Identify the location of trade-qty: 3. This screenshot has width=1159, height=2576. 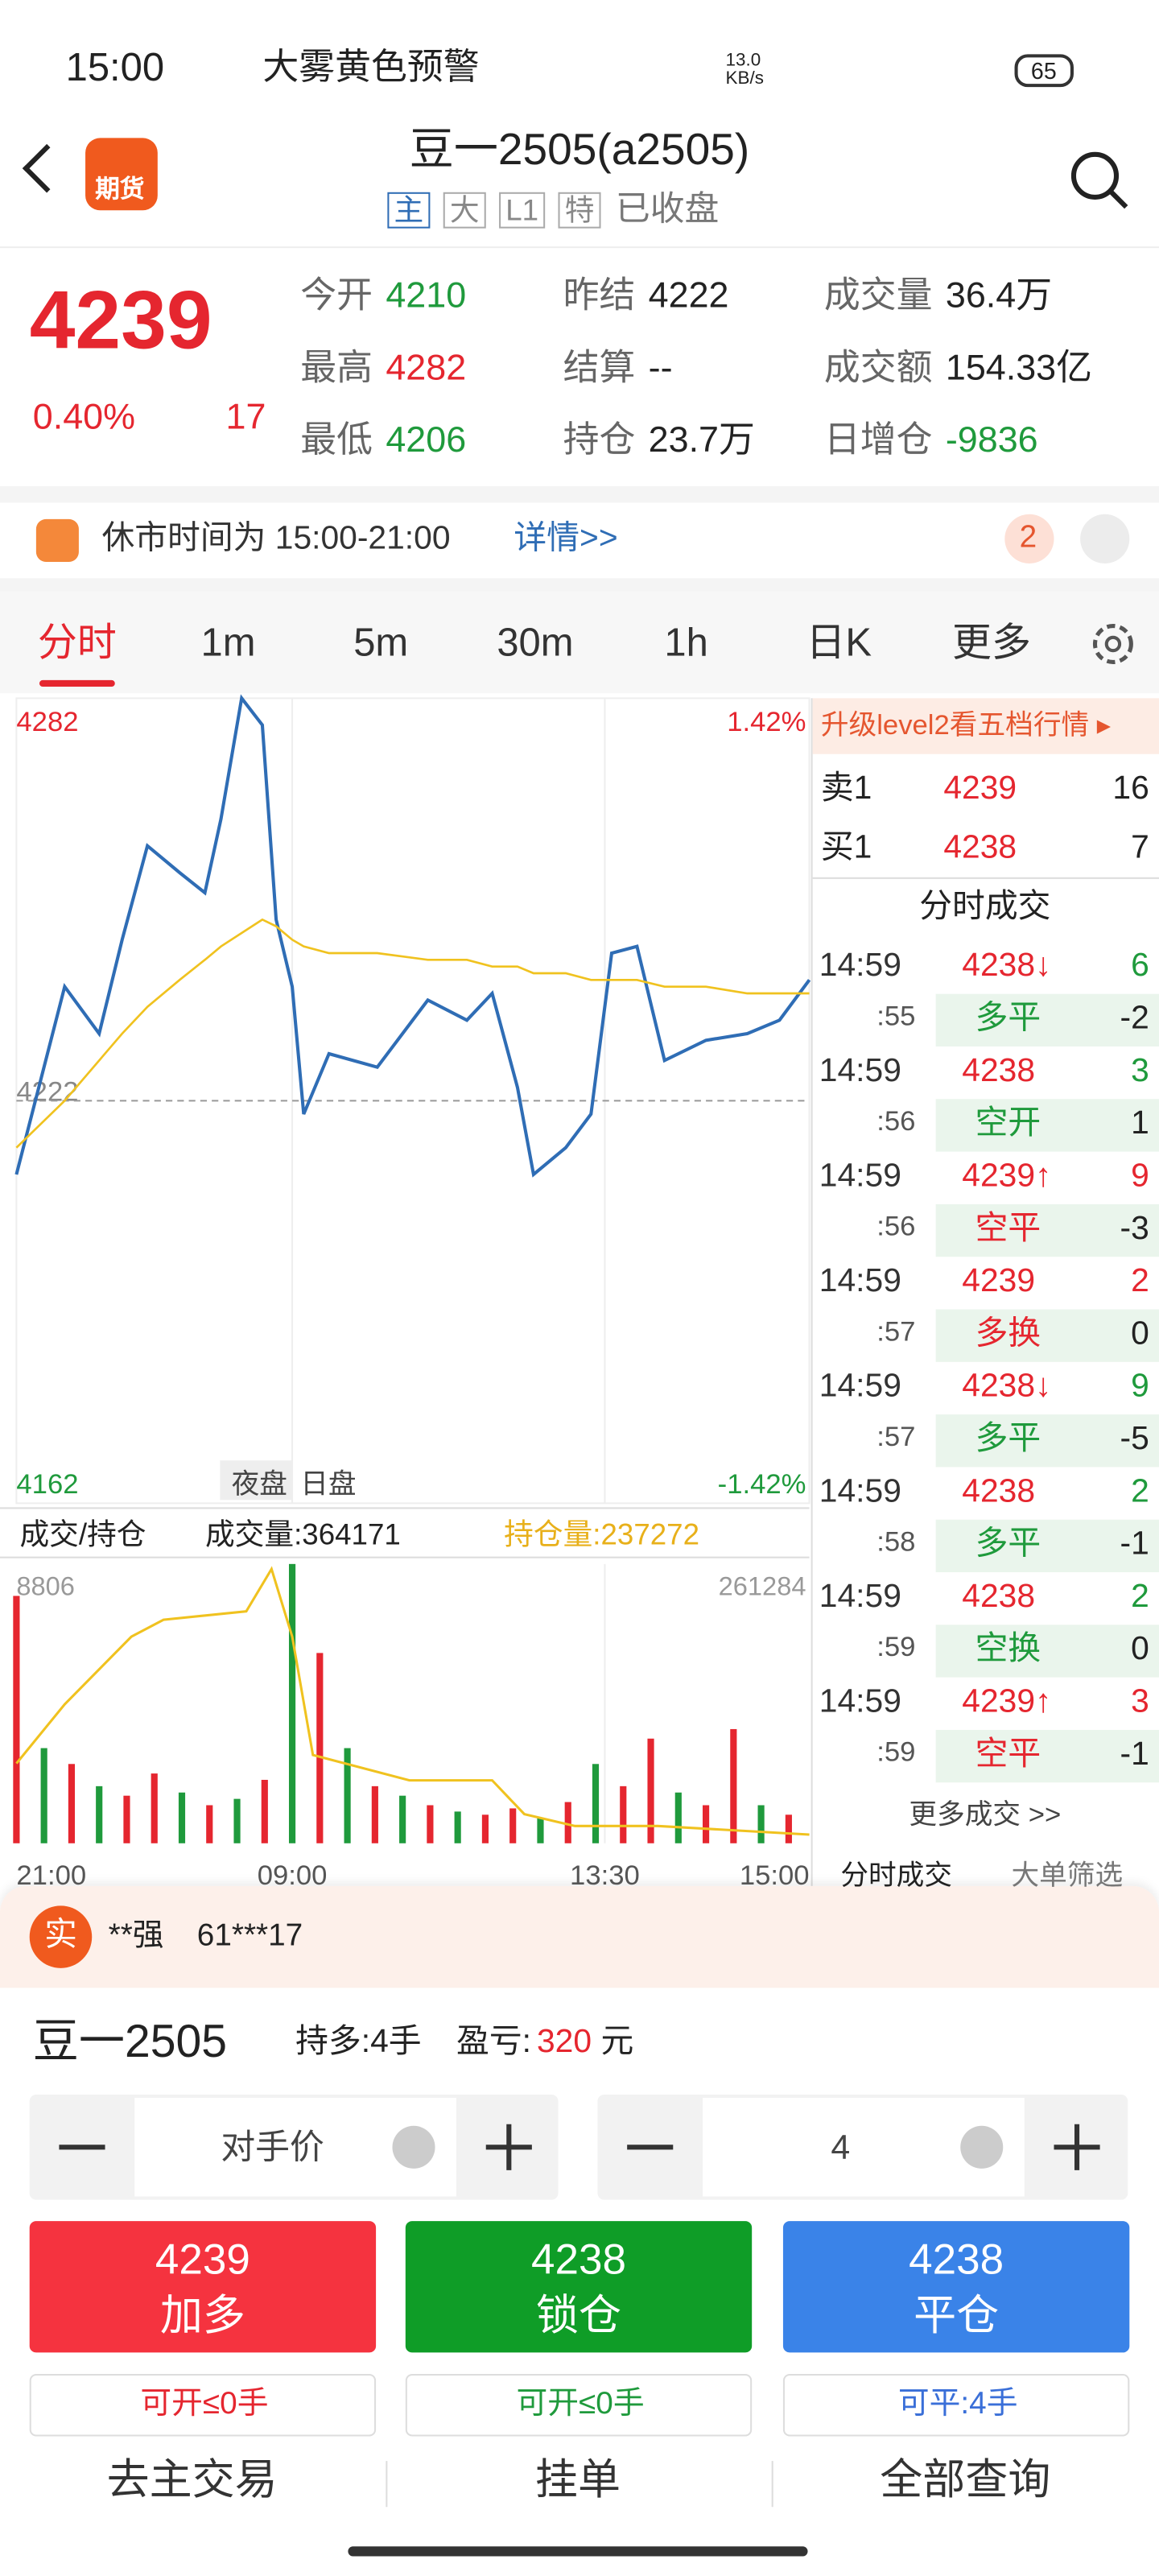
(1140, 1071).